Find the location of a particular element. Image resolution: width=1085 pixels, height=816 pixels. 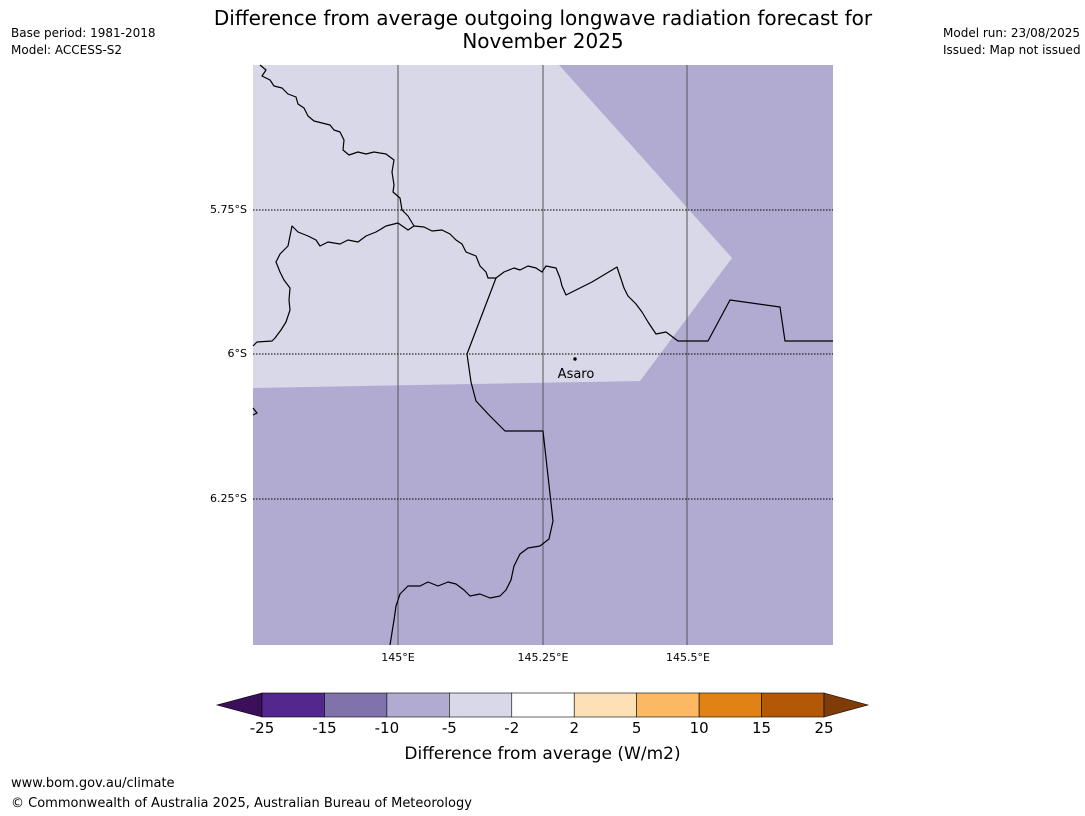

boundary-north is located at coordinates (333, 205).